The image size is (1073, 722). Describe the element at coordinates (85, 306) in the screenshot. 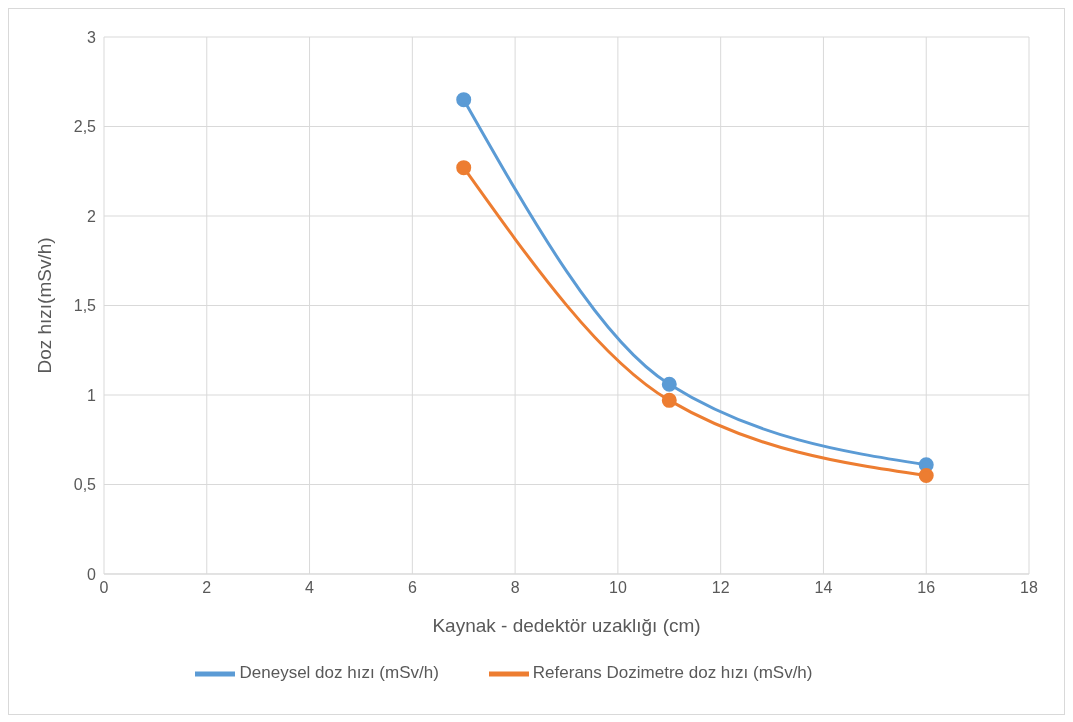

I see `y-tick-label: 1,5` at that location.